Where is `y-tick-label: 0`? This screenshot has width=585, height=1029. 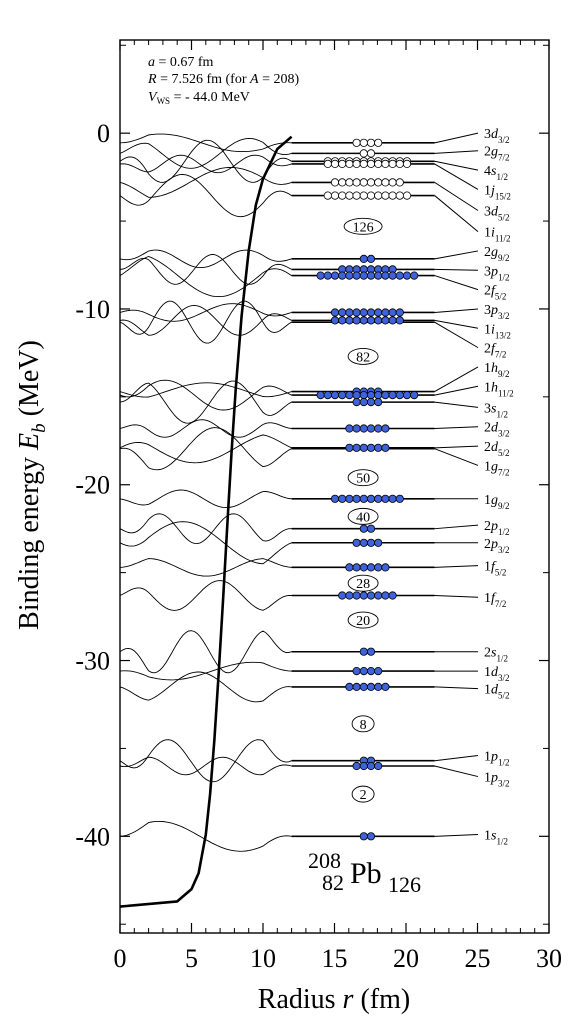 y-tick-label: 0 is located at coordinates (103, 133).